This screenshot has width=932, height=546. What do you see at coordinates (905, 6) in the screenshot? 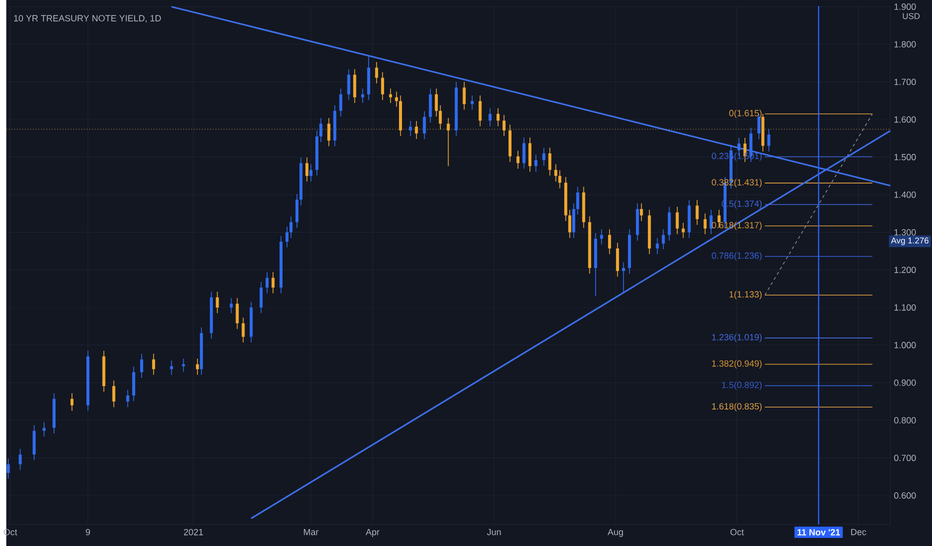
I see `y-tick-label: 1.900` at bounding box center [905, 6].